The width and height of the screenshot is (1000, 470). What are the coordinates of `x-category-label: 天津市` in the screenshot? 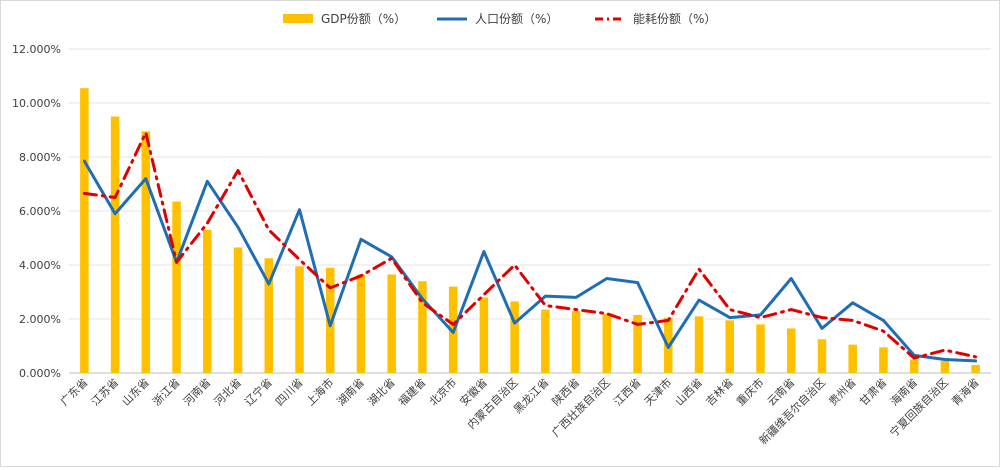 It's located at (657, 391).